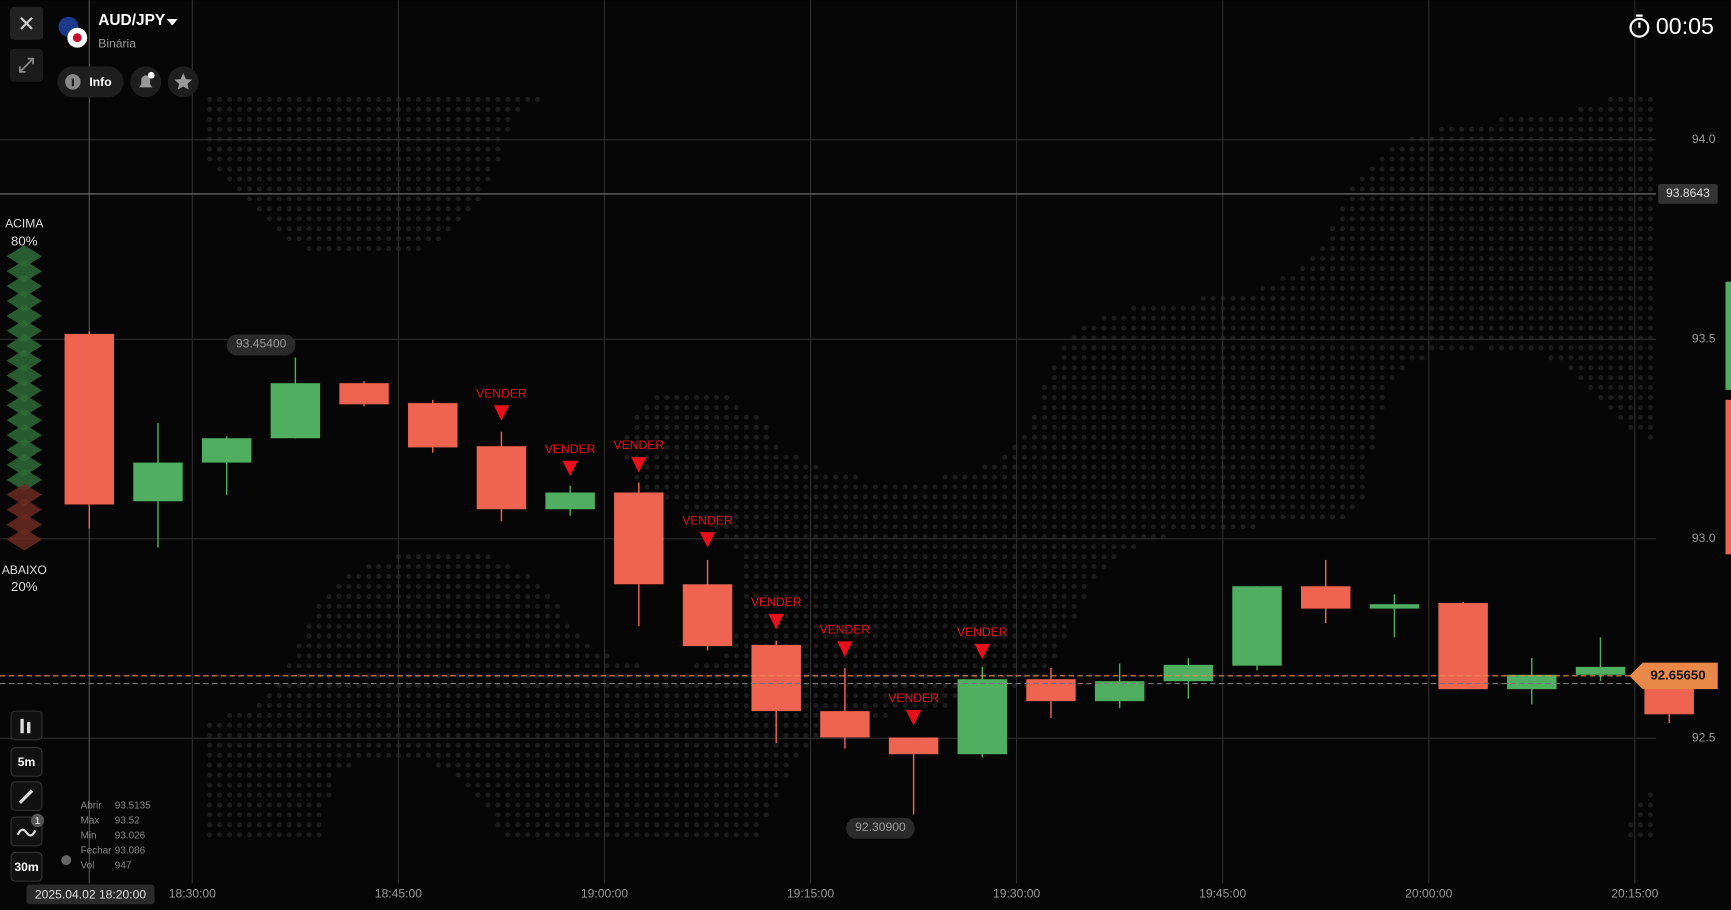 The image size is (1731, 910). Describe the element at coordinates (66, 860) in the screenshot. I see `help-icon` at that location.